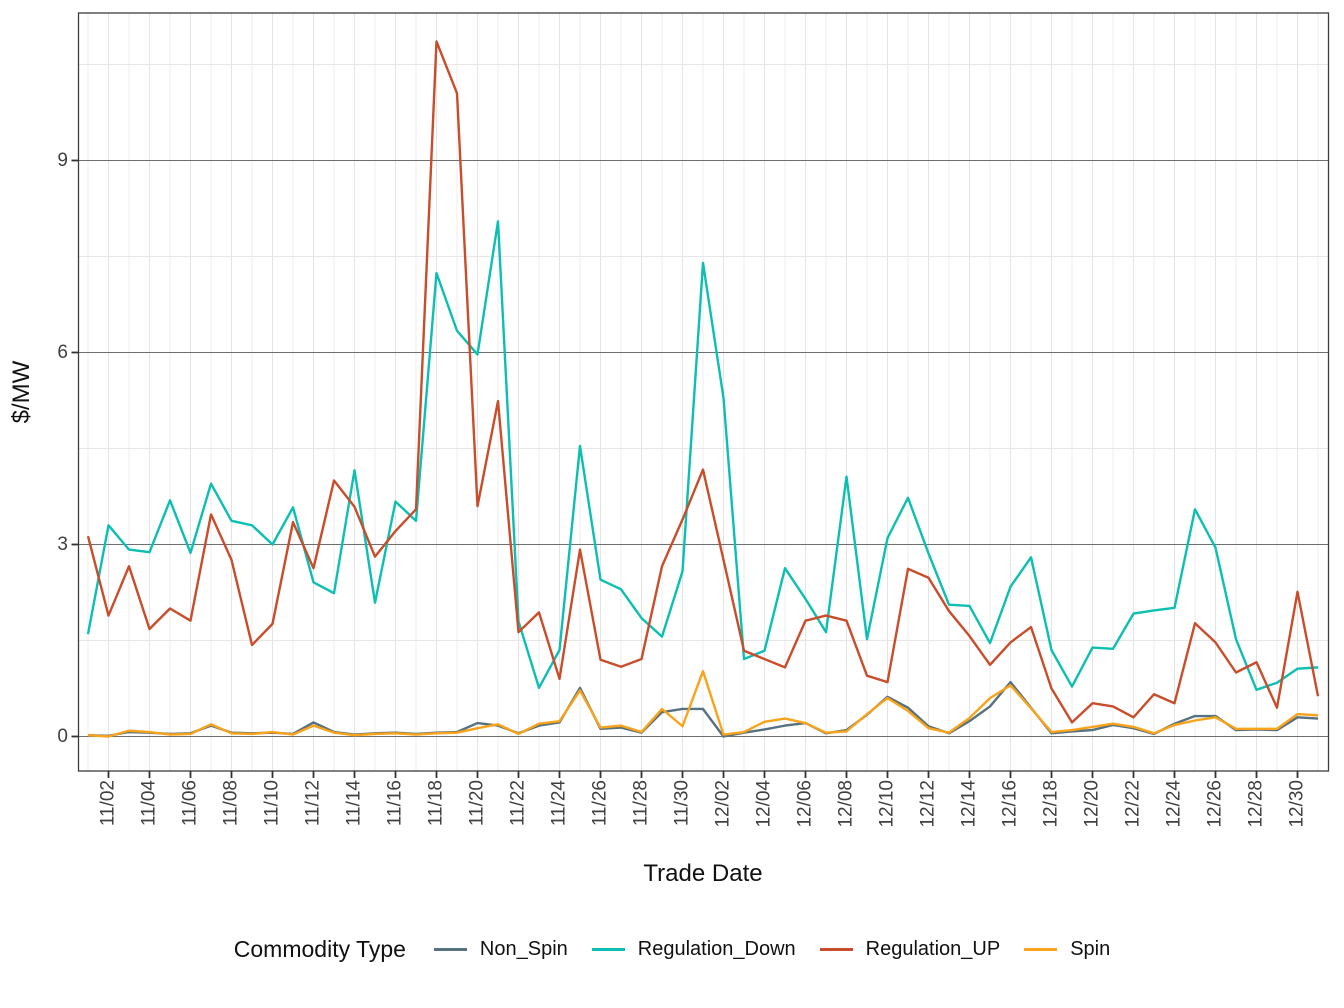 This screenshot has width=1344, height=1008. I want to click on x-tick-label: 12/30, so click(1297, 804).